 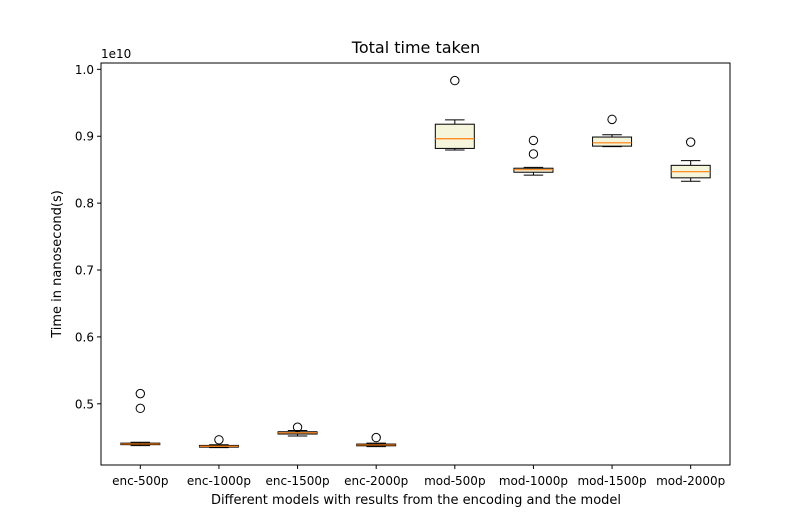 What do you see at coordinates (455, 481) in the screenshot?
I see `x-tick-label: mod-500p` at bounding box center [455, 481].